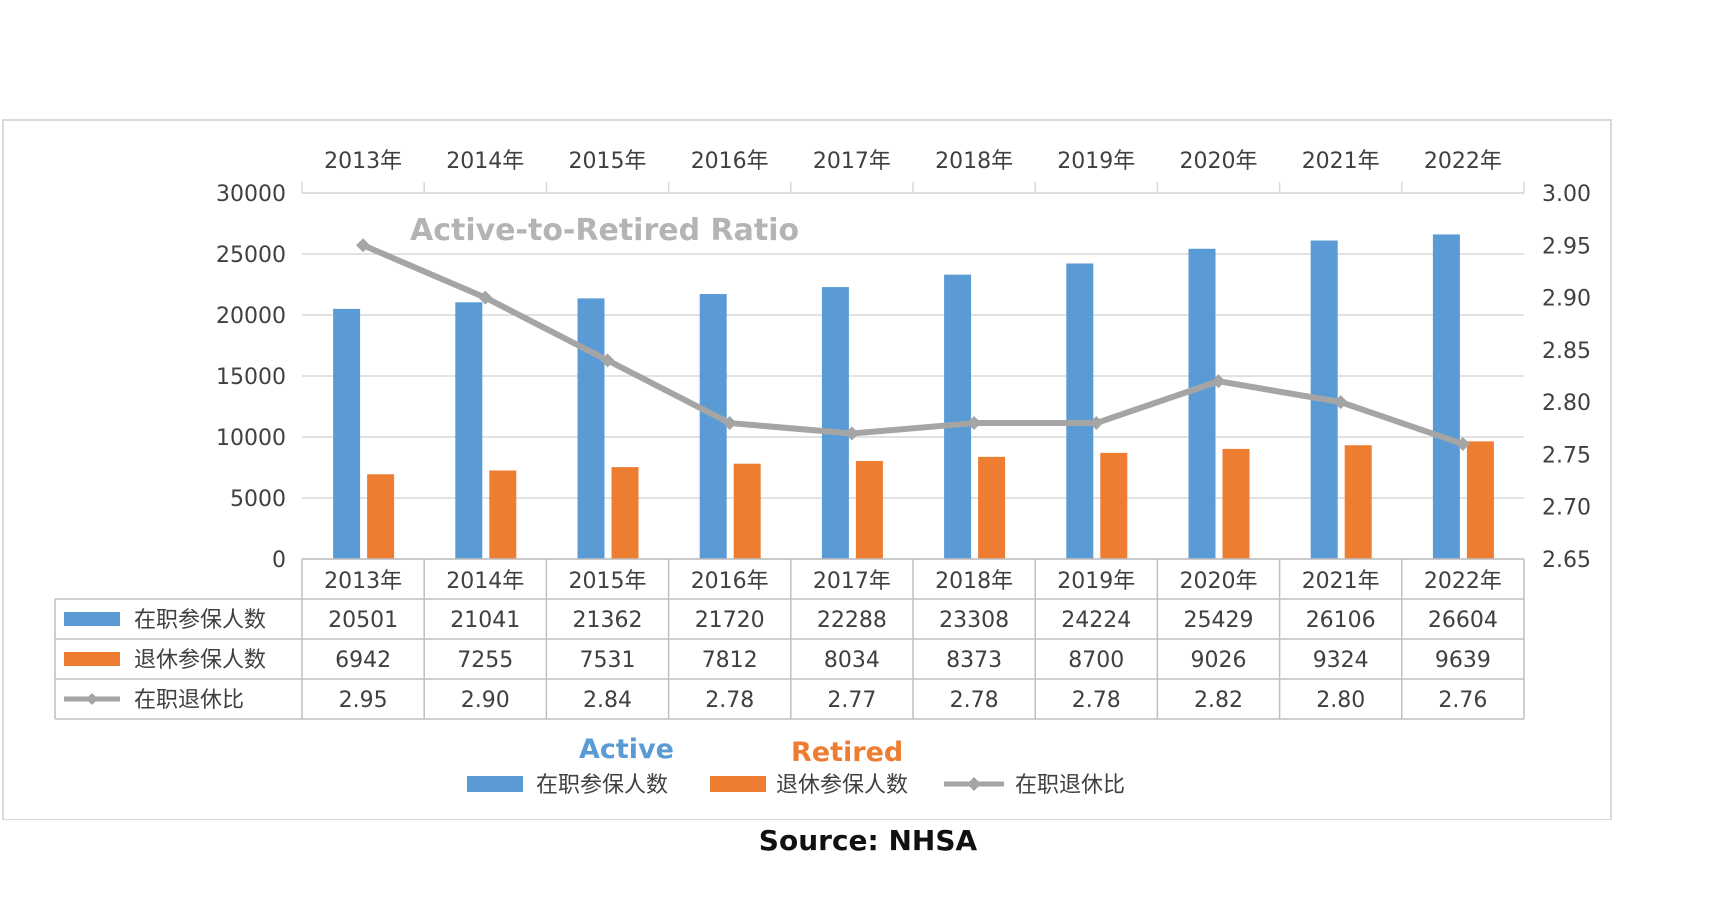  I want to click on table-cell: 20501, so click(363, 620).